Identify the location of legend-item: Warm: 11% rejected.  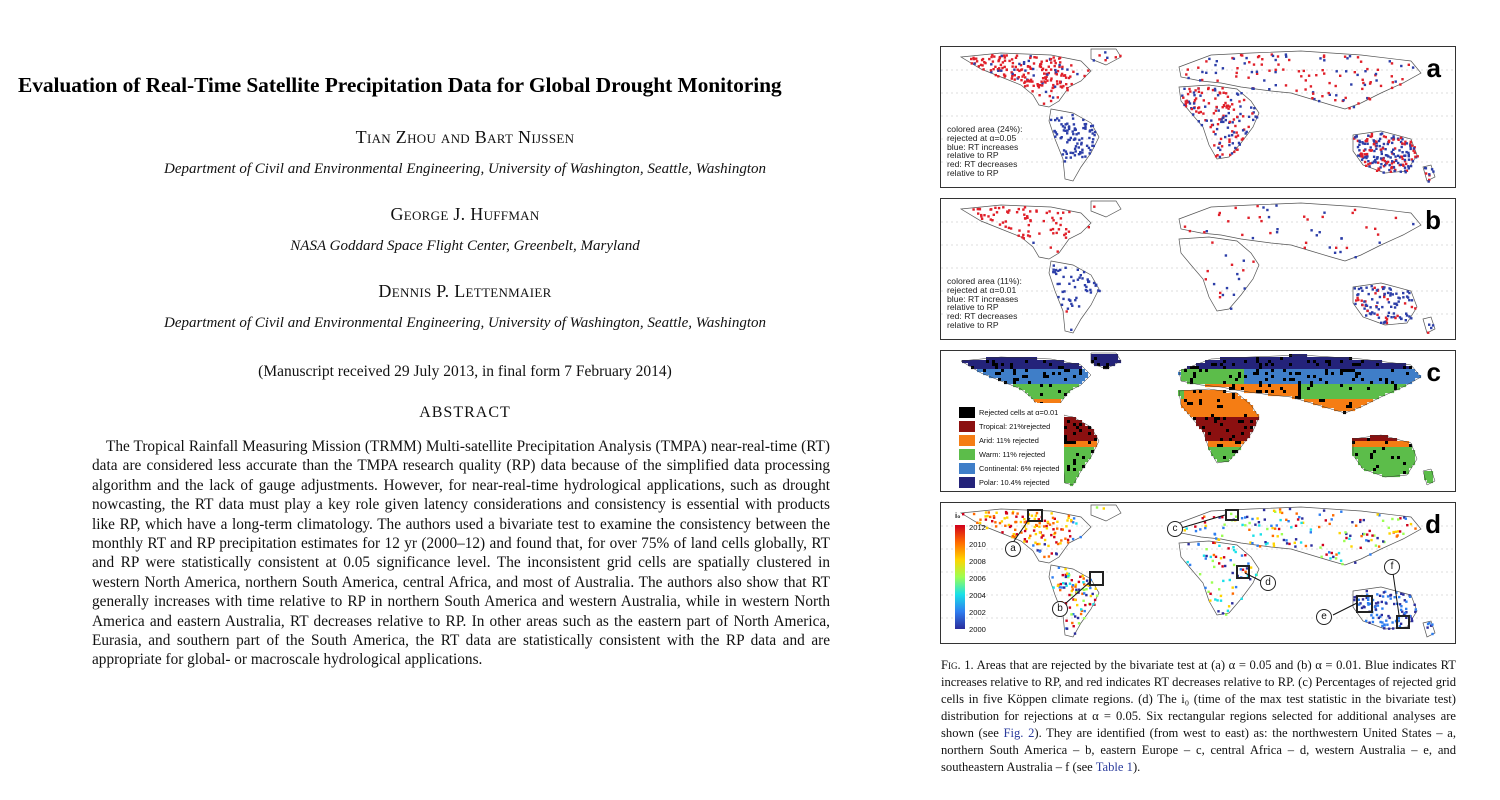
(1009, 454).